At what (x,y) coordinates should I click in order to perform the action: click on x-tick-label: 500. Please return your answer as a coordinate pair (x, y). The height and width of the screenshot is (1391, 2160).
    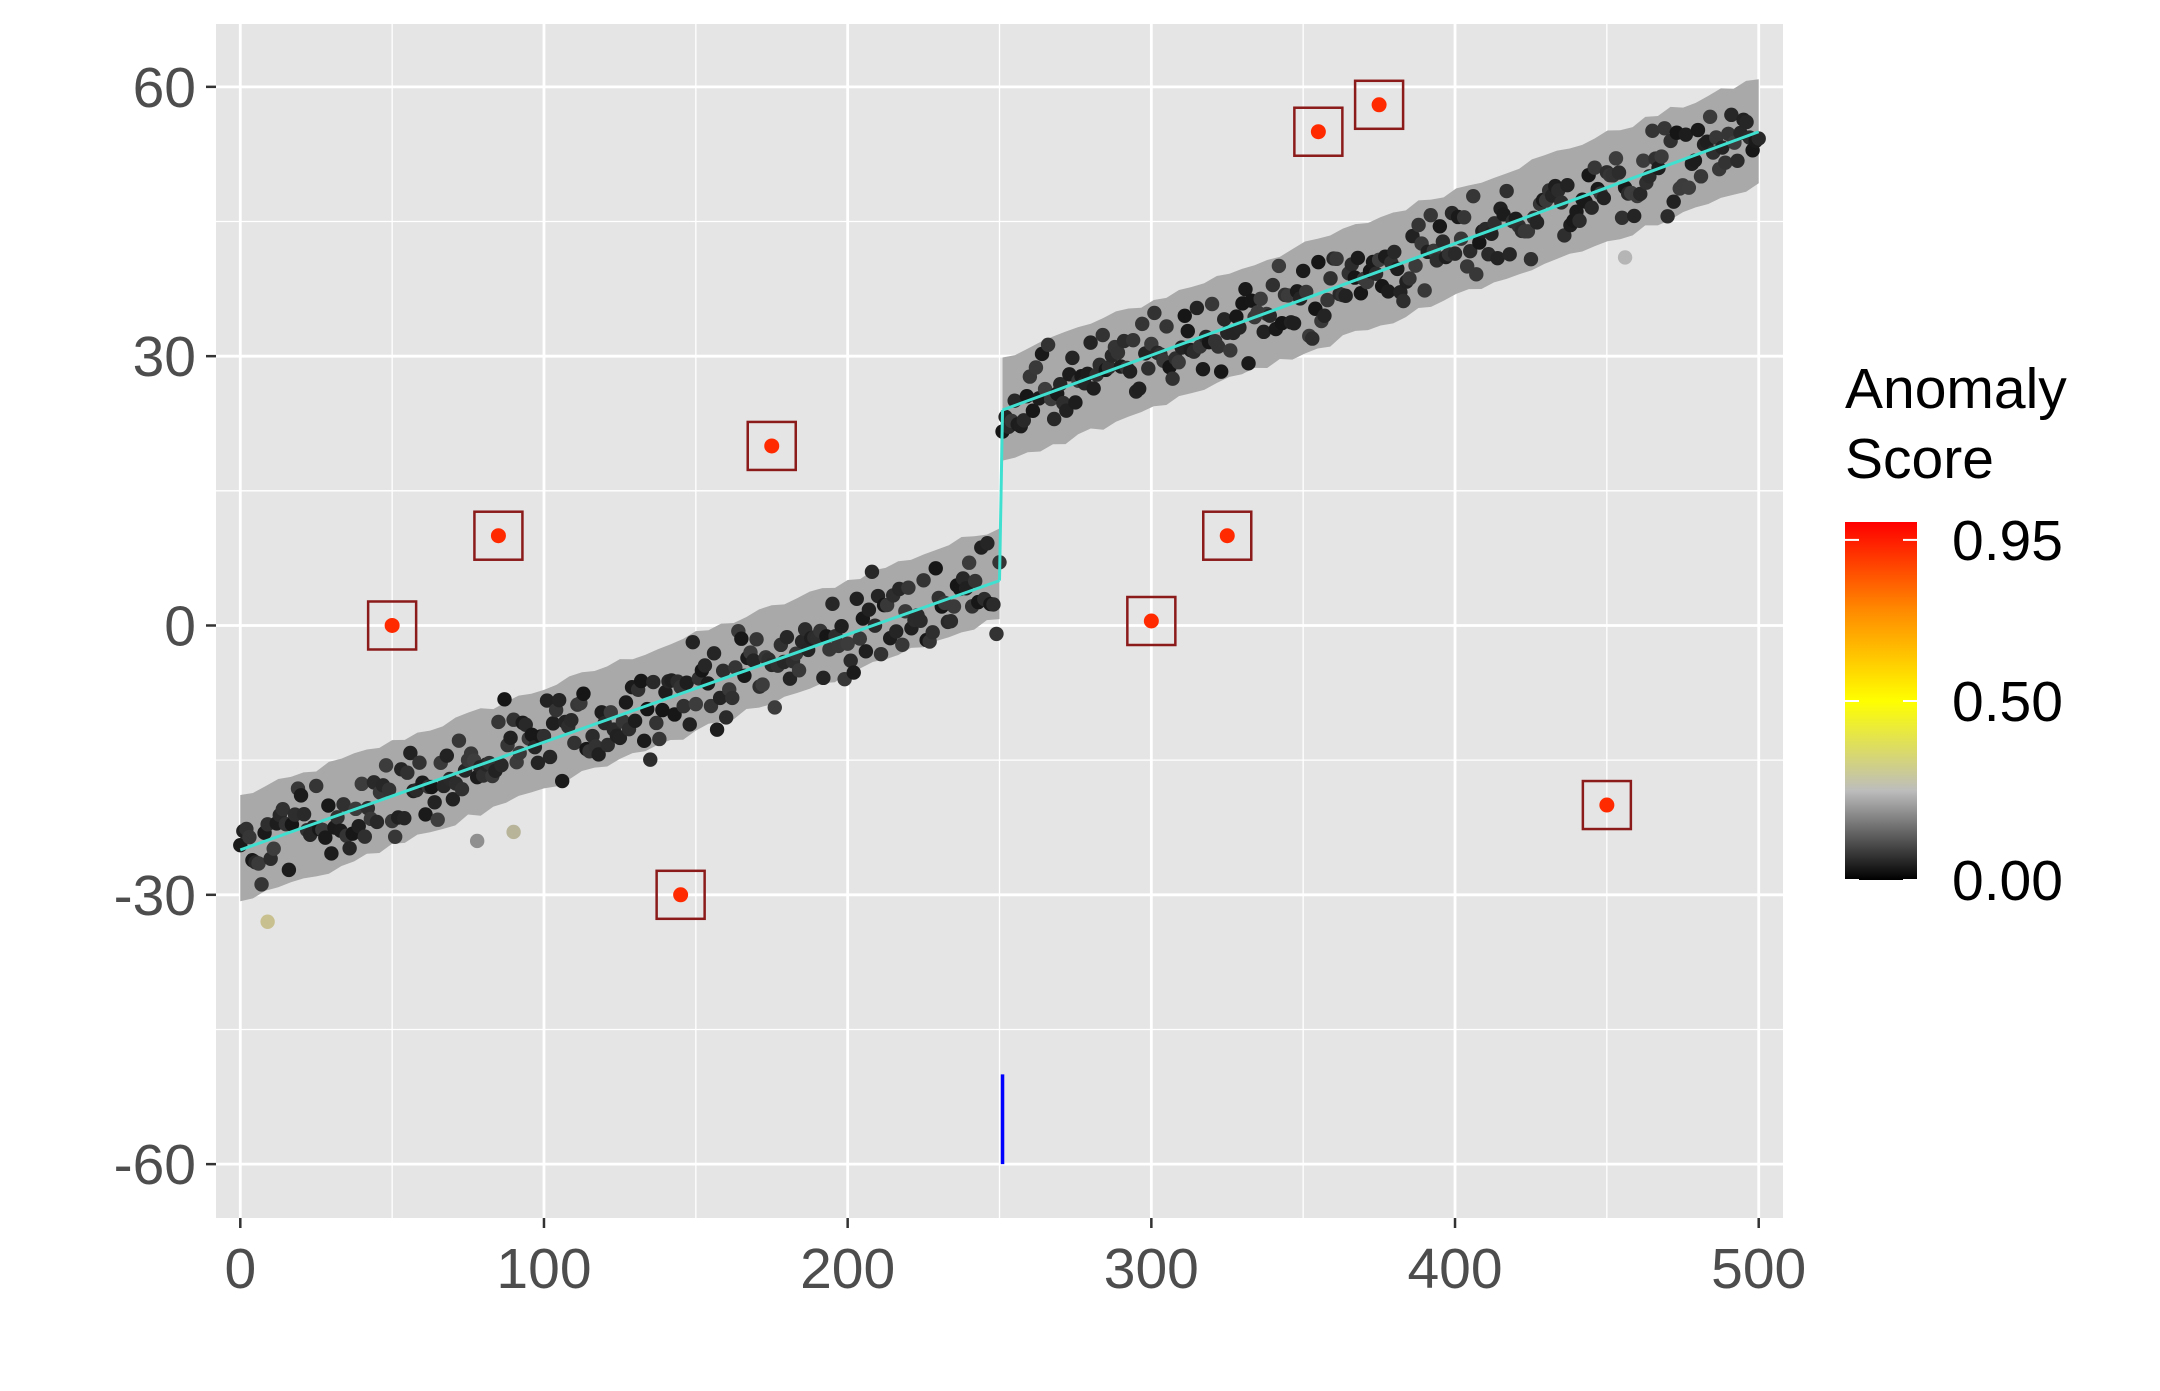
    Looking at the image, I should click on (1758, 1269).